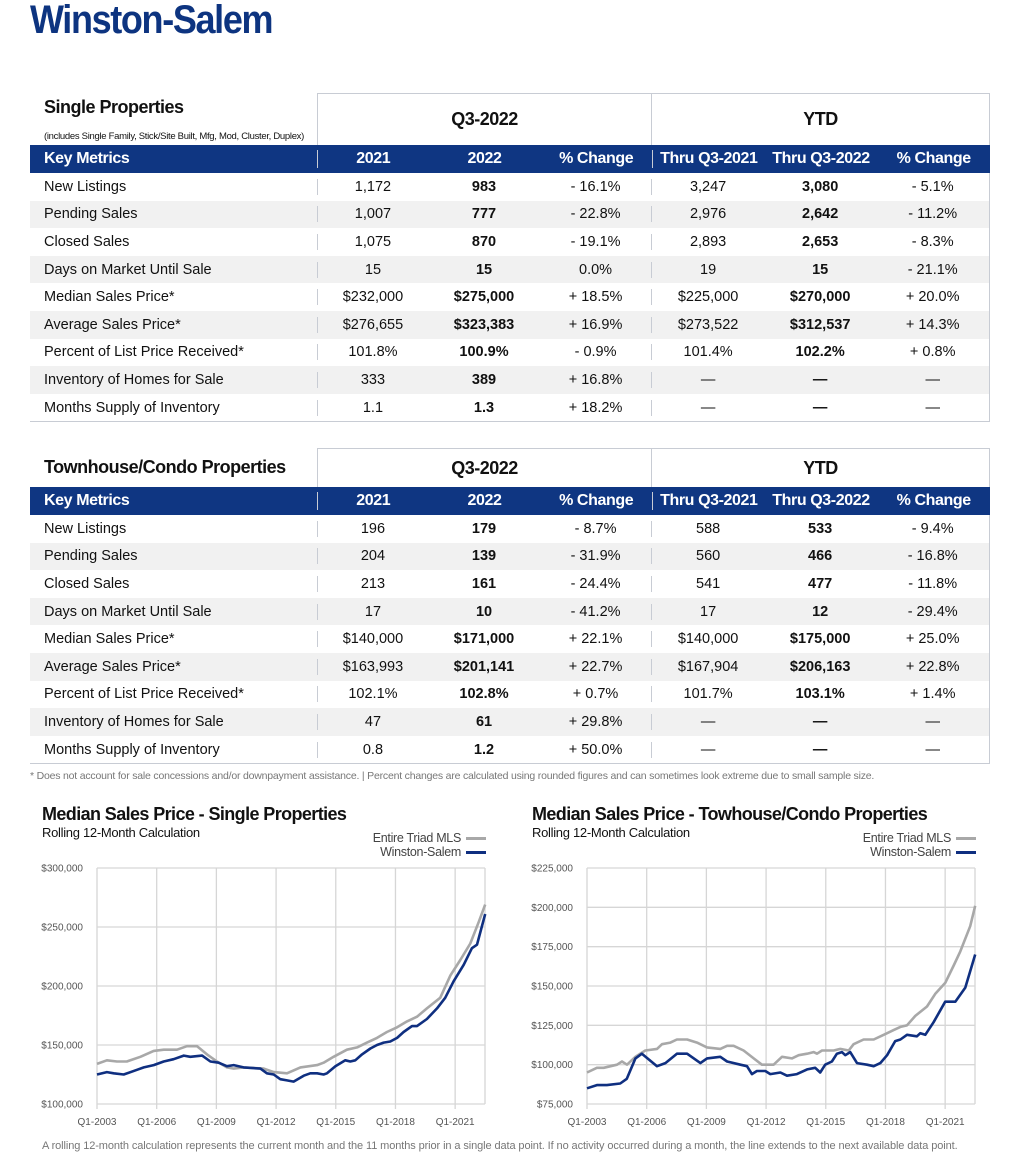 The width and height of the screenshot is (1020, 1160). Describe the element at coordinates (707, 297) in the screenshot. I see `table-cell: $225,000` at that location.